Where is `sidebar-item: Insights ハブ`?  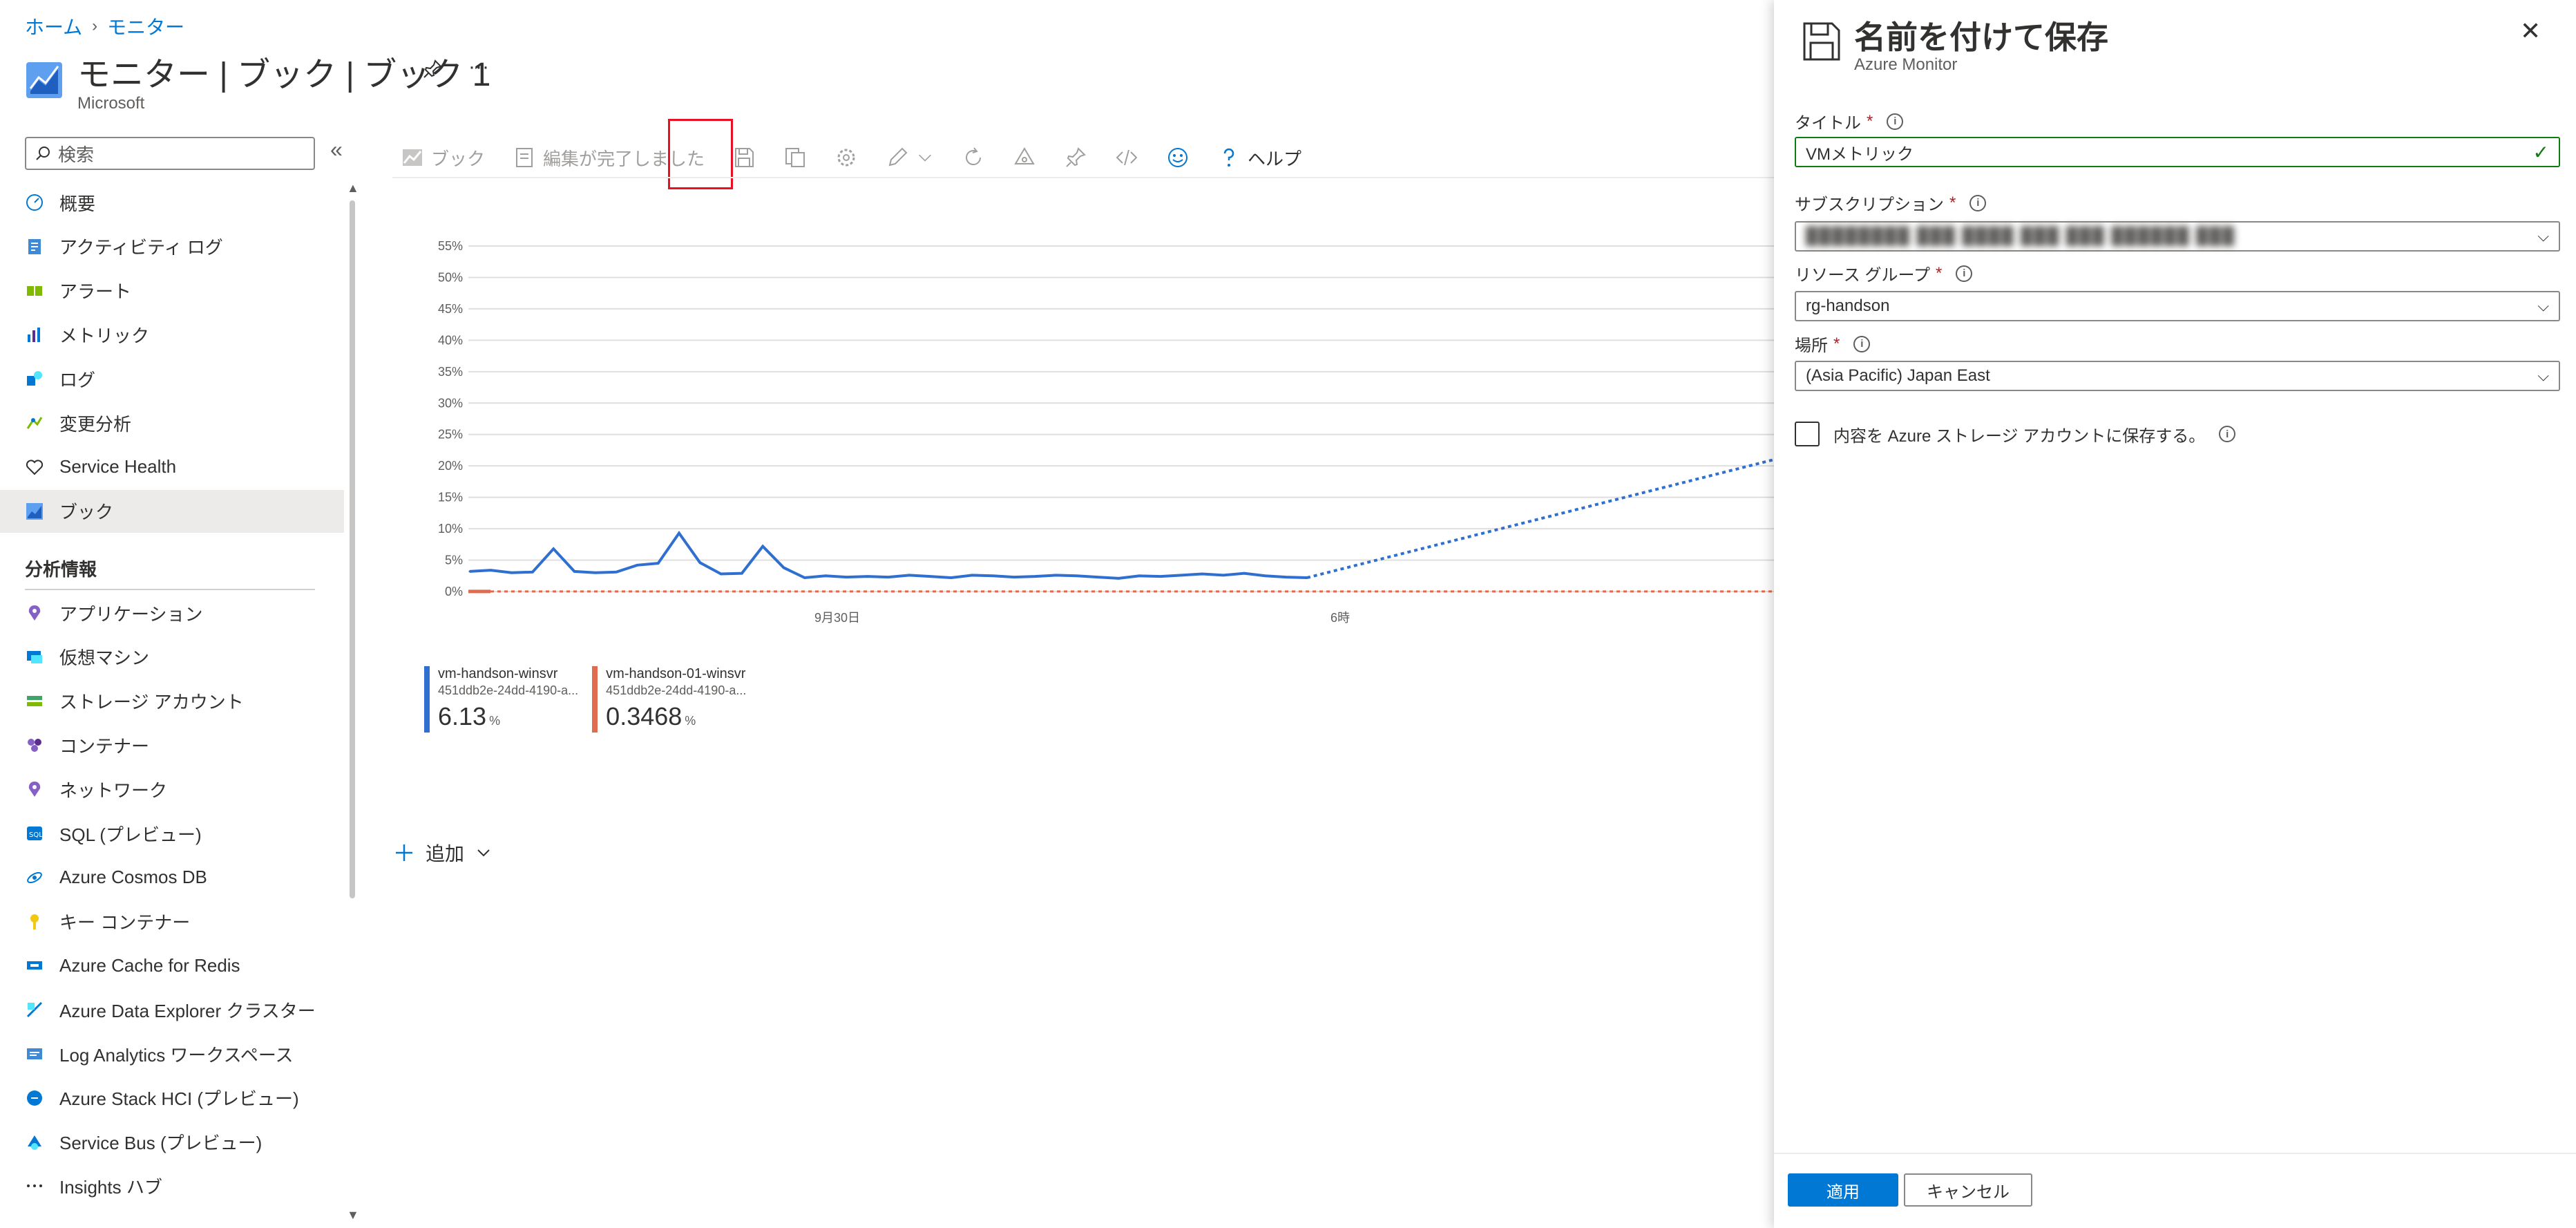
sidebar-item: Insights ハブ is located at coordinates (172, 1185).